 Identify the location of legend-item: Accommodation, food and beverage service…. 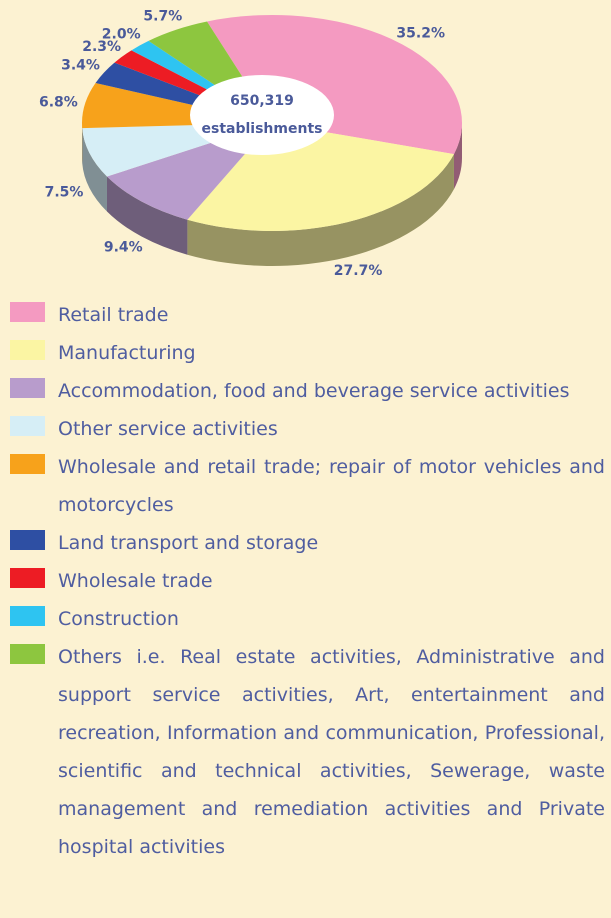
(307, 395).